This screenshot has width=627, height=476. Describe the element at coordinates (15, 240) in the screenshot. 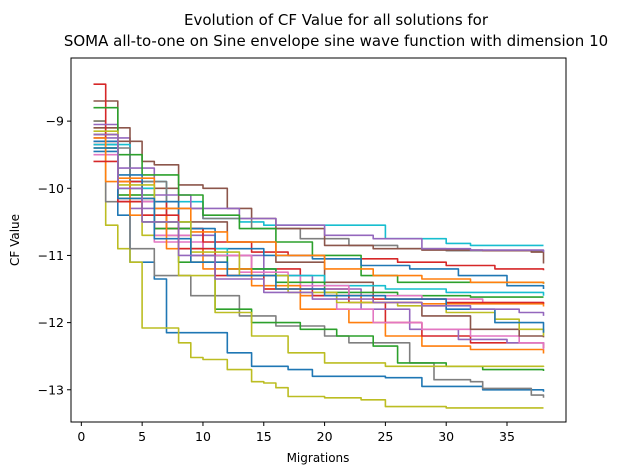

I see `y-axis-label: CF Value` at that location.